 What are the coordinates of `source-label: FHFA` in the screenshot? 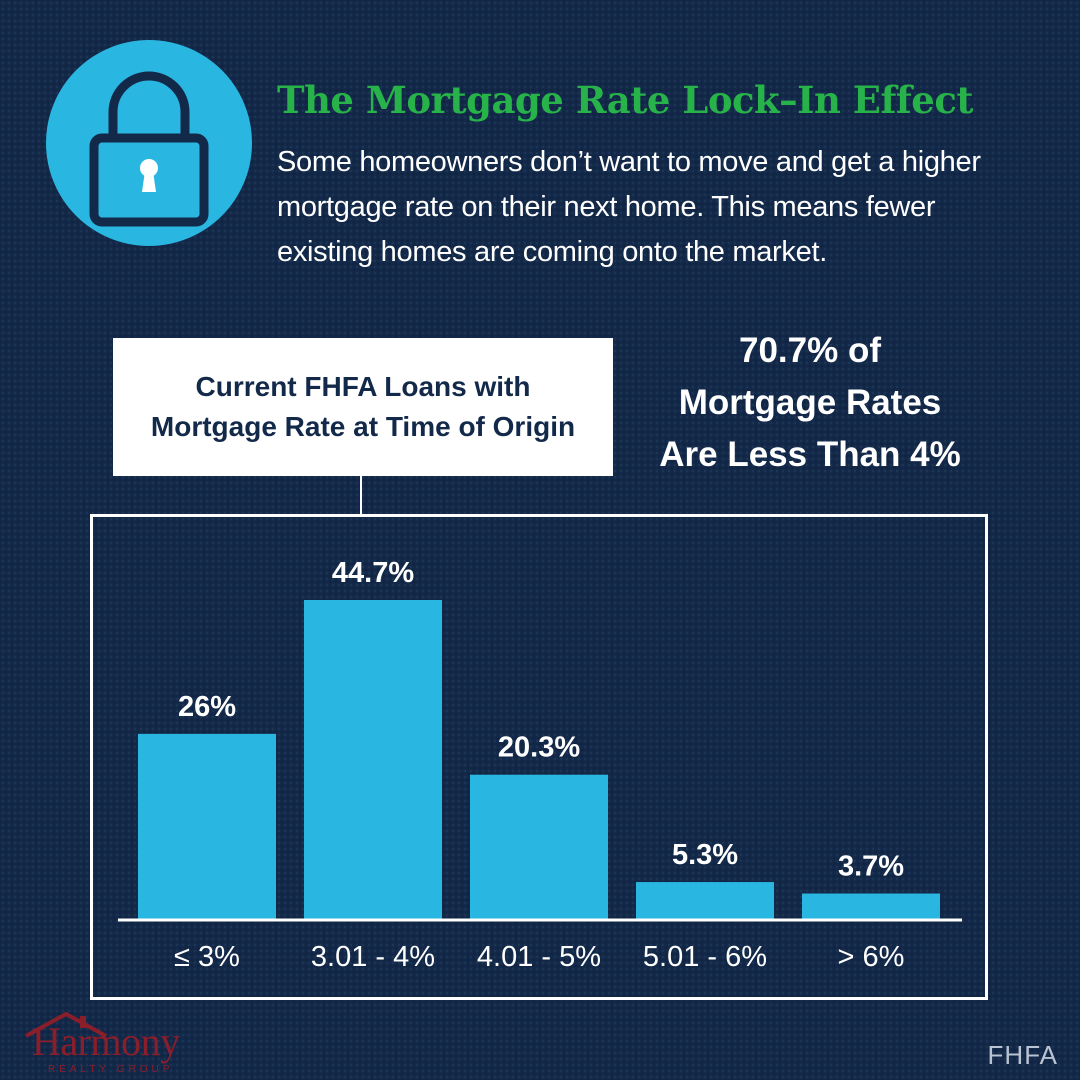 It's located at (1022, 1055).